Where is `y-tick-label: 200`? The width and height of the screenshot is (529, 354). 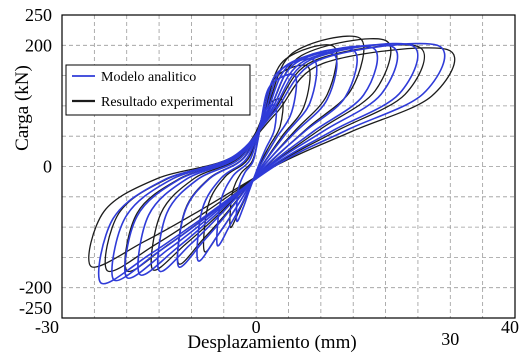 y-tick-label: 200 is located at coordinates (38, 45).